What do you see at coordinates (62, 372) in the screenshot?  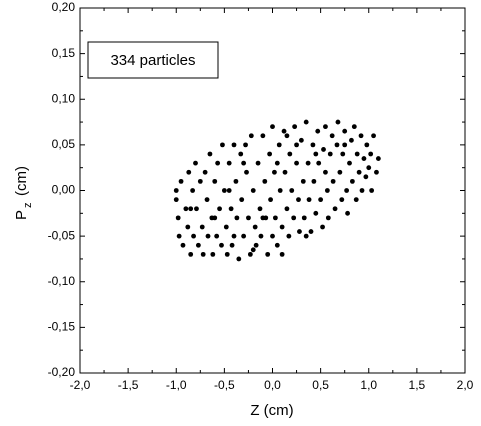 I see `y-tick-label: -0,20` at bounding box center [62, 372].